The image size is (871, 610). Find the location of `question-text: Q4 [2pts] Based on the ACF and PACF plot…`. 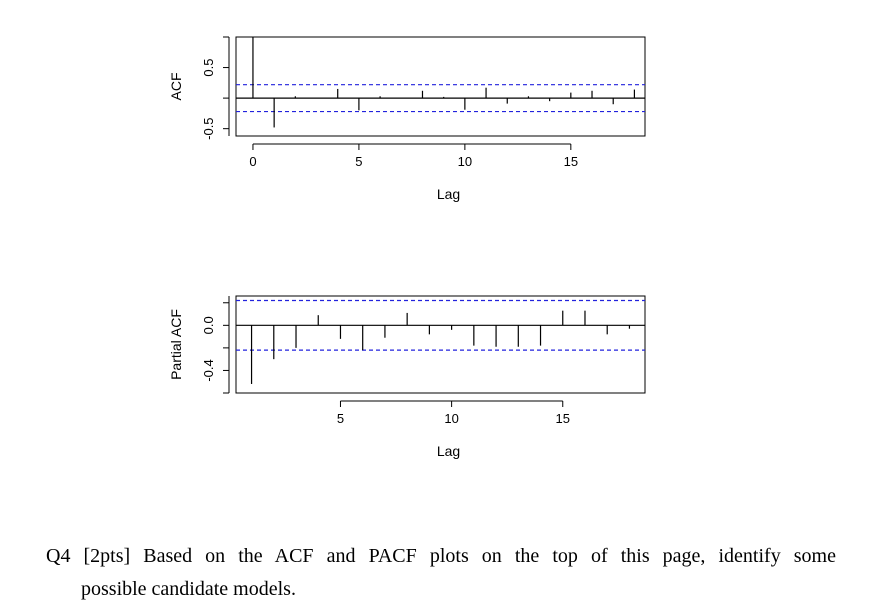

question-text: Q4 [2pts] Based on the ACF and PACF plot… is located at coordinates (441, 573).